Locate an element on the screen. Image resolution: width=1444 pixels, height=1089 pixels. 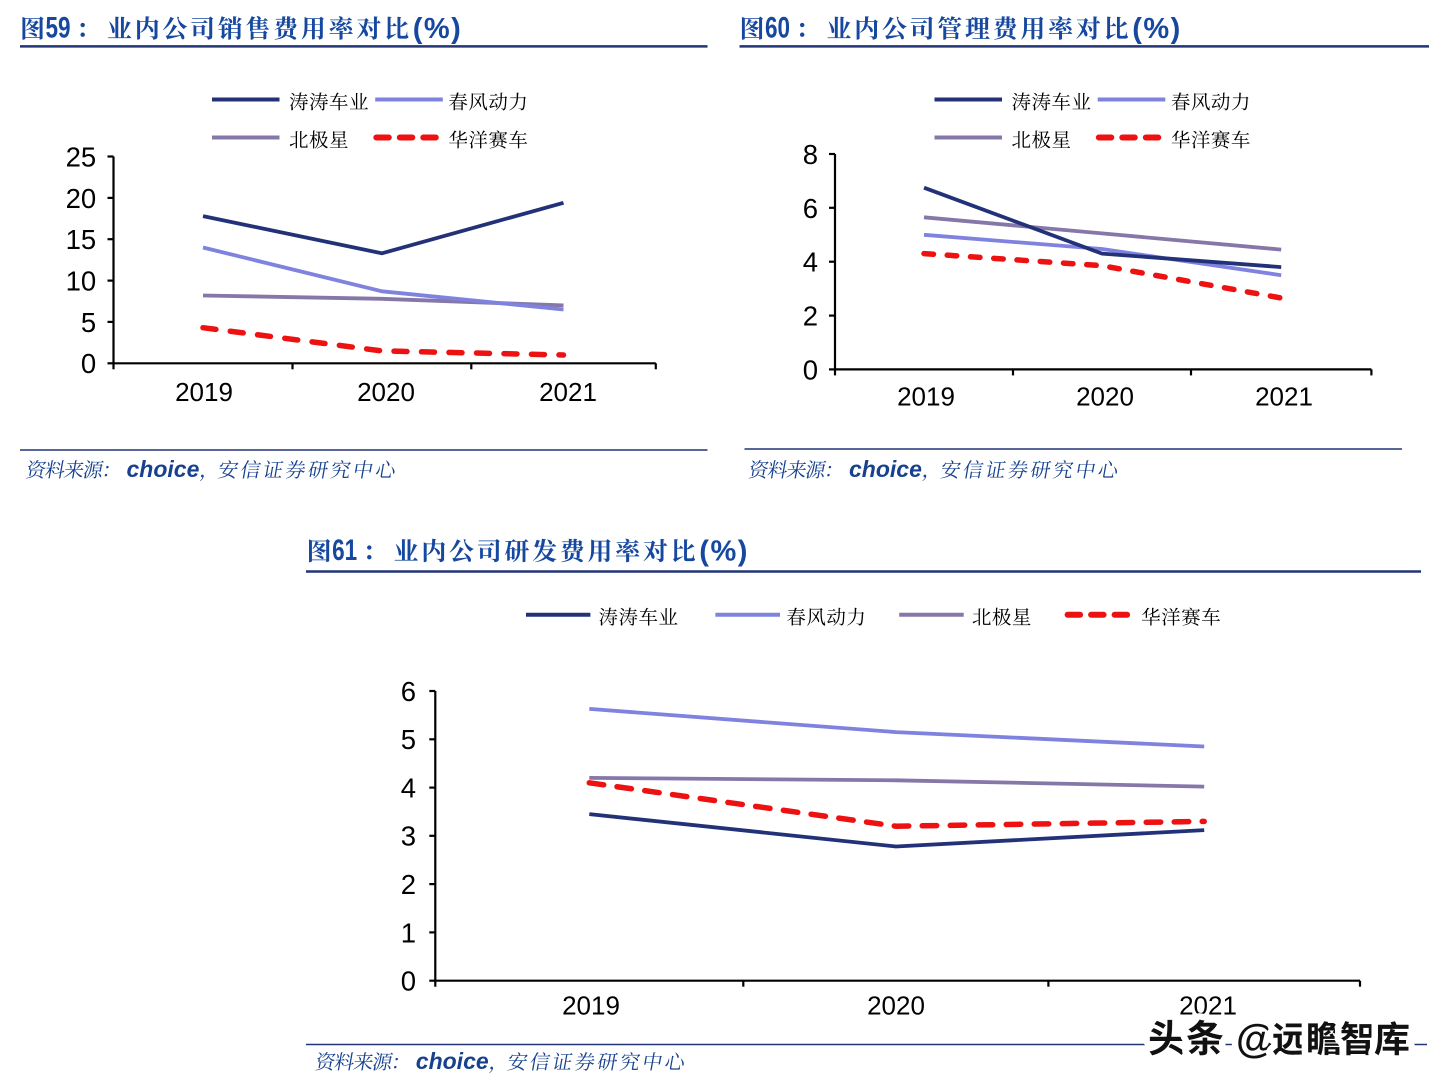
svg-text: 60 is located at coordinates (777, 28).